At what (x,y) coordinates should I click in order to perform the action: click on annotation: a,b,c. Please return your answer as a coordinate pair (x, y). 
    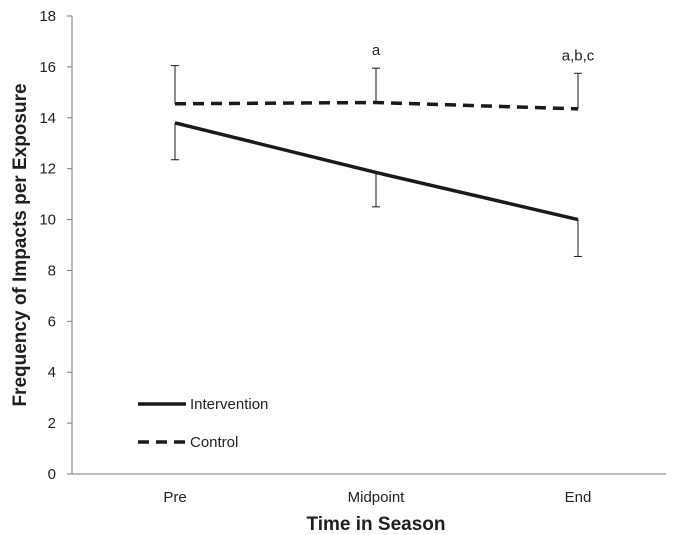
    Looking at the image, I should click on (578, 55).